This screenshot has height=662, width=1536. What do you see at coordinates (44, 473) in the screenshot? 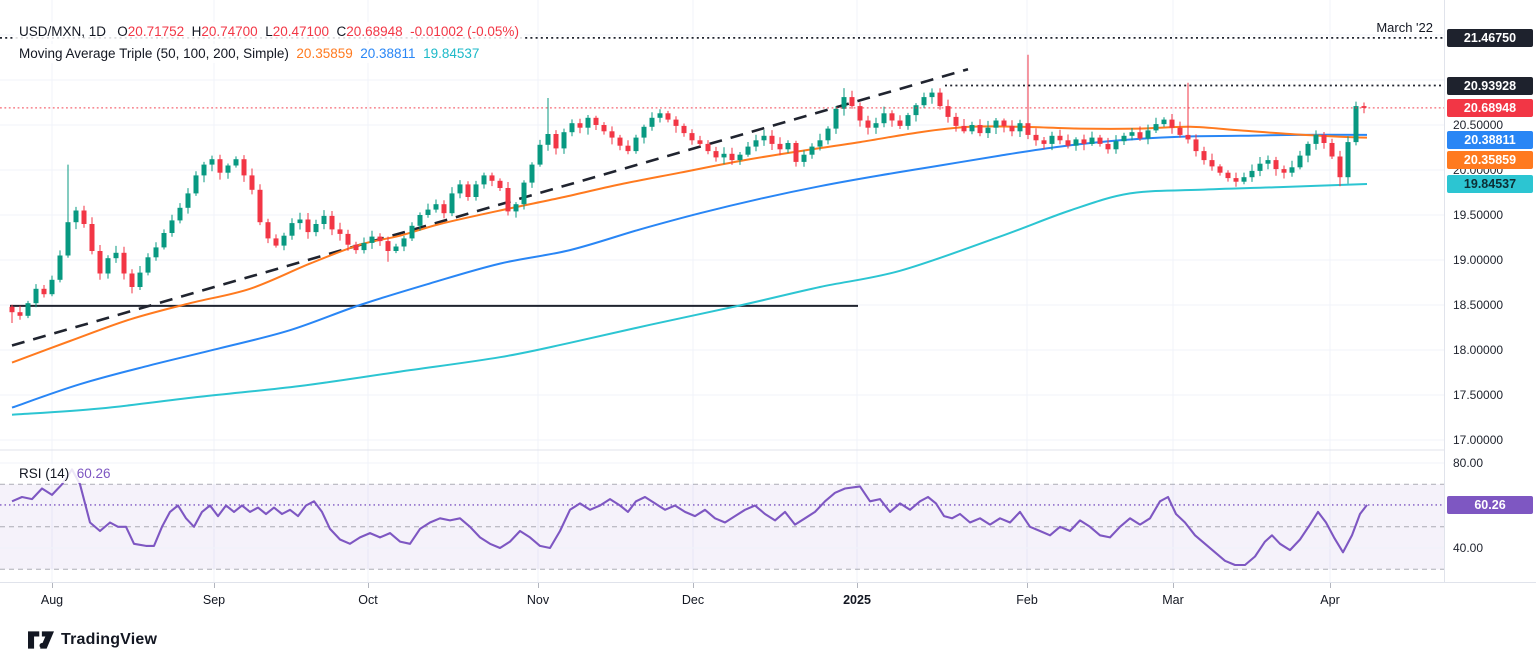
I see `rsi-title: RSI (14)` at bounding box center [44, 473].